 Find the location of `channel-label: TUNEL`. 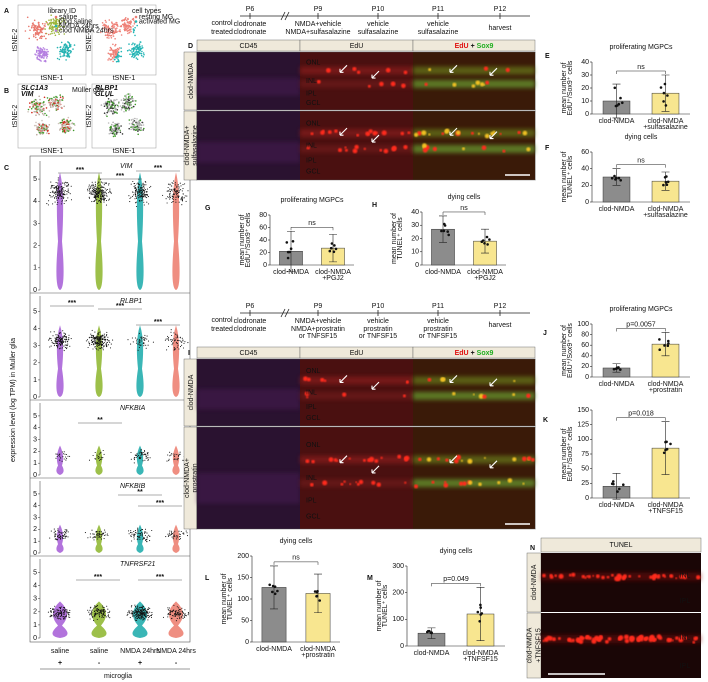

channel-label: TUNEL is located at coordinates (621, 545).